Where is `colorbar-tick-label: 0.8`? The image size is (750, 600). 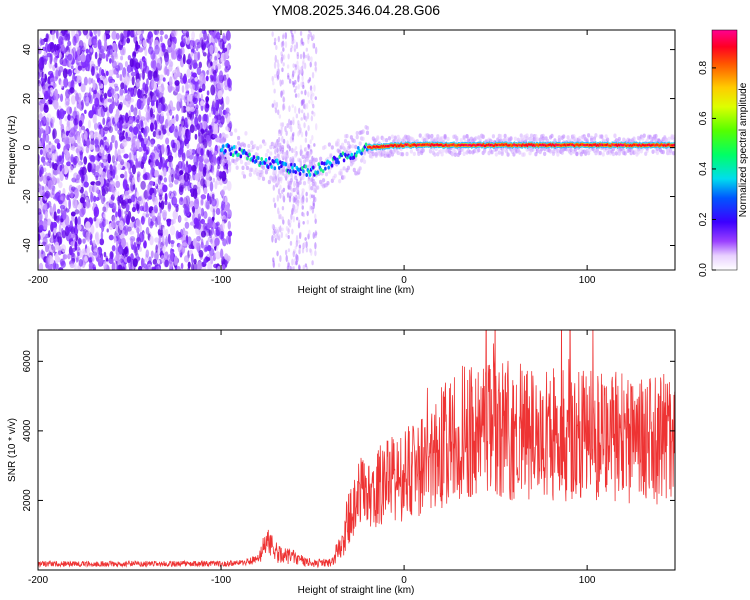 colorbar-tick-label: 0.8 is located at coordinates (703, 68).